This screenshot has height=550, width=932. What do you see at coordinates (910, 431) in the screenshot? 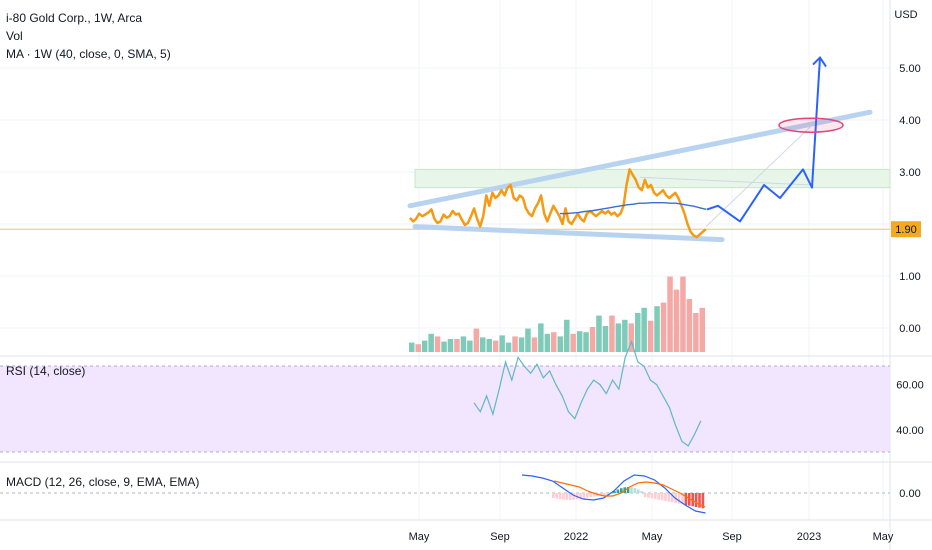
I see `rsi-axis-tick-label: 40.00` at bounding box center [910, 431].